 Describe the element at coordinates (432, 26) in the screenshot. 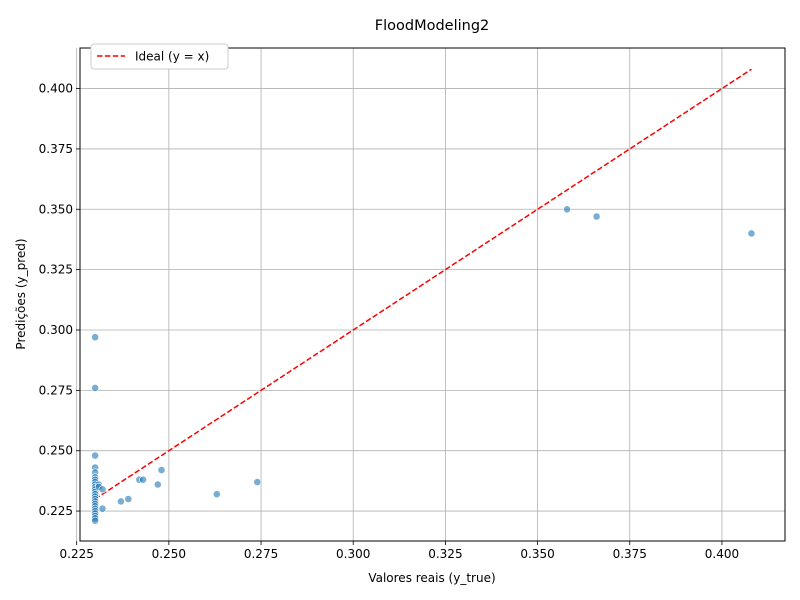

I see `chart-title: FloodModeling2` at that location.